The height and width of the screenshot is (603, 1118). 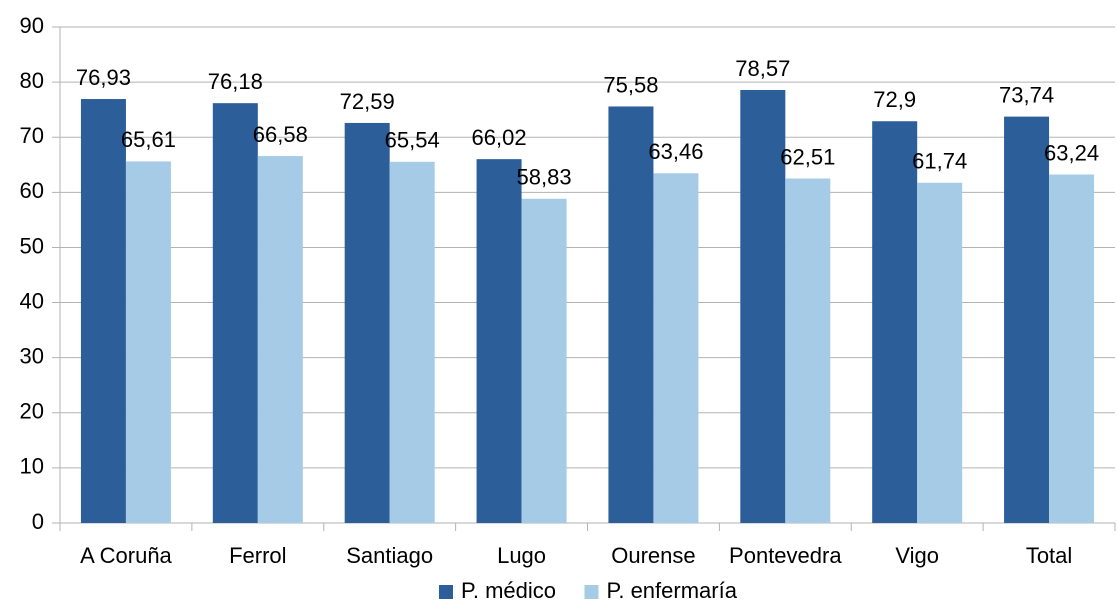 What do you see at coordinates (32, 466) in the screenshot?
I see `y-tick-label: 10` at bounding box center [32, 466].